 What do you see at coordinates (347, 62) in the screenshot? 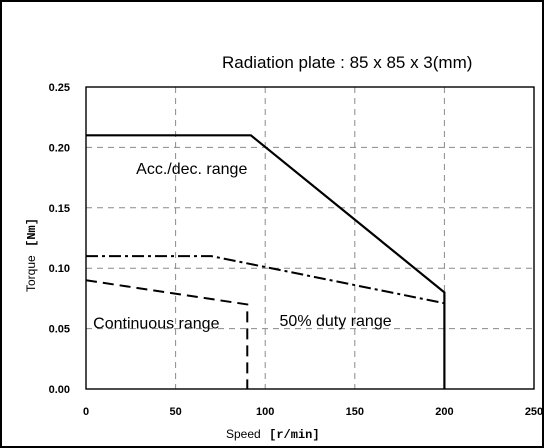
I see `chart-title: Radiation plate : 85 x 85 x 3(mm)` at bounding box center [347, 62].